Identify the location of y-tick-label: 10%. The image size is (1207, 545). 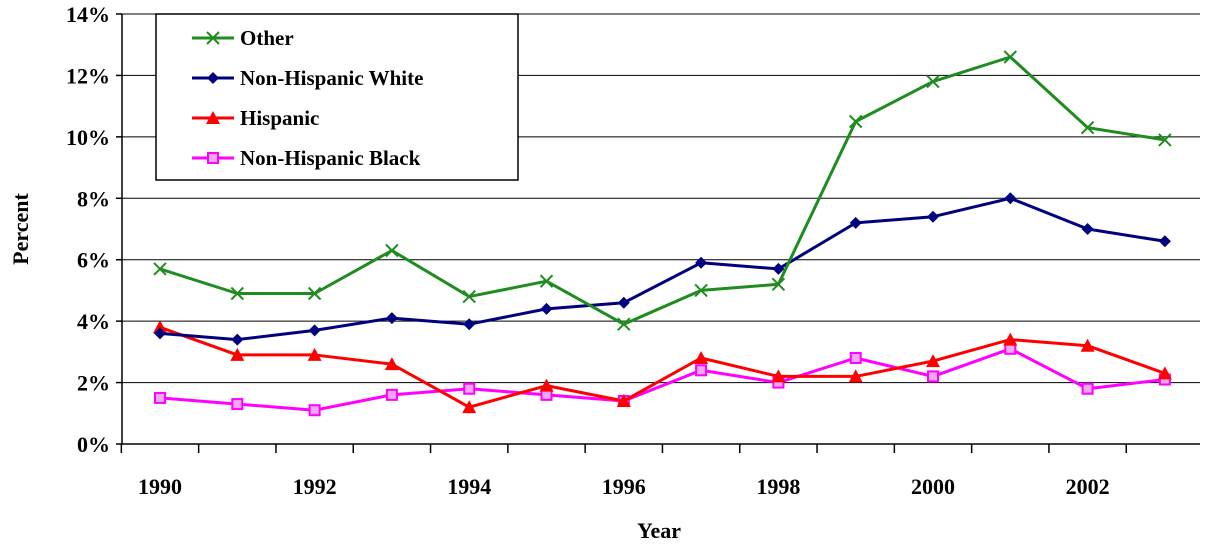
(88, 137).